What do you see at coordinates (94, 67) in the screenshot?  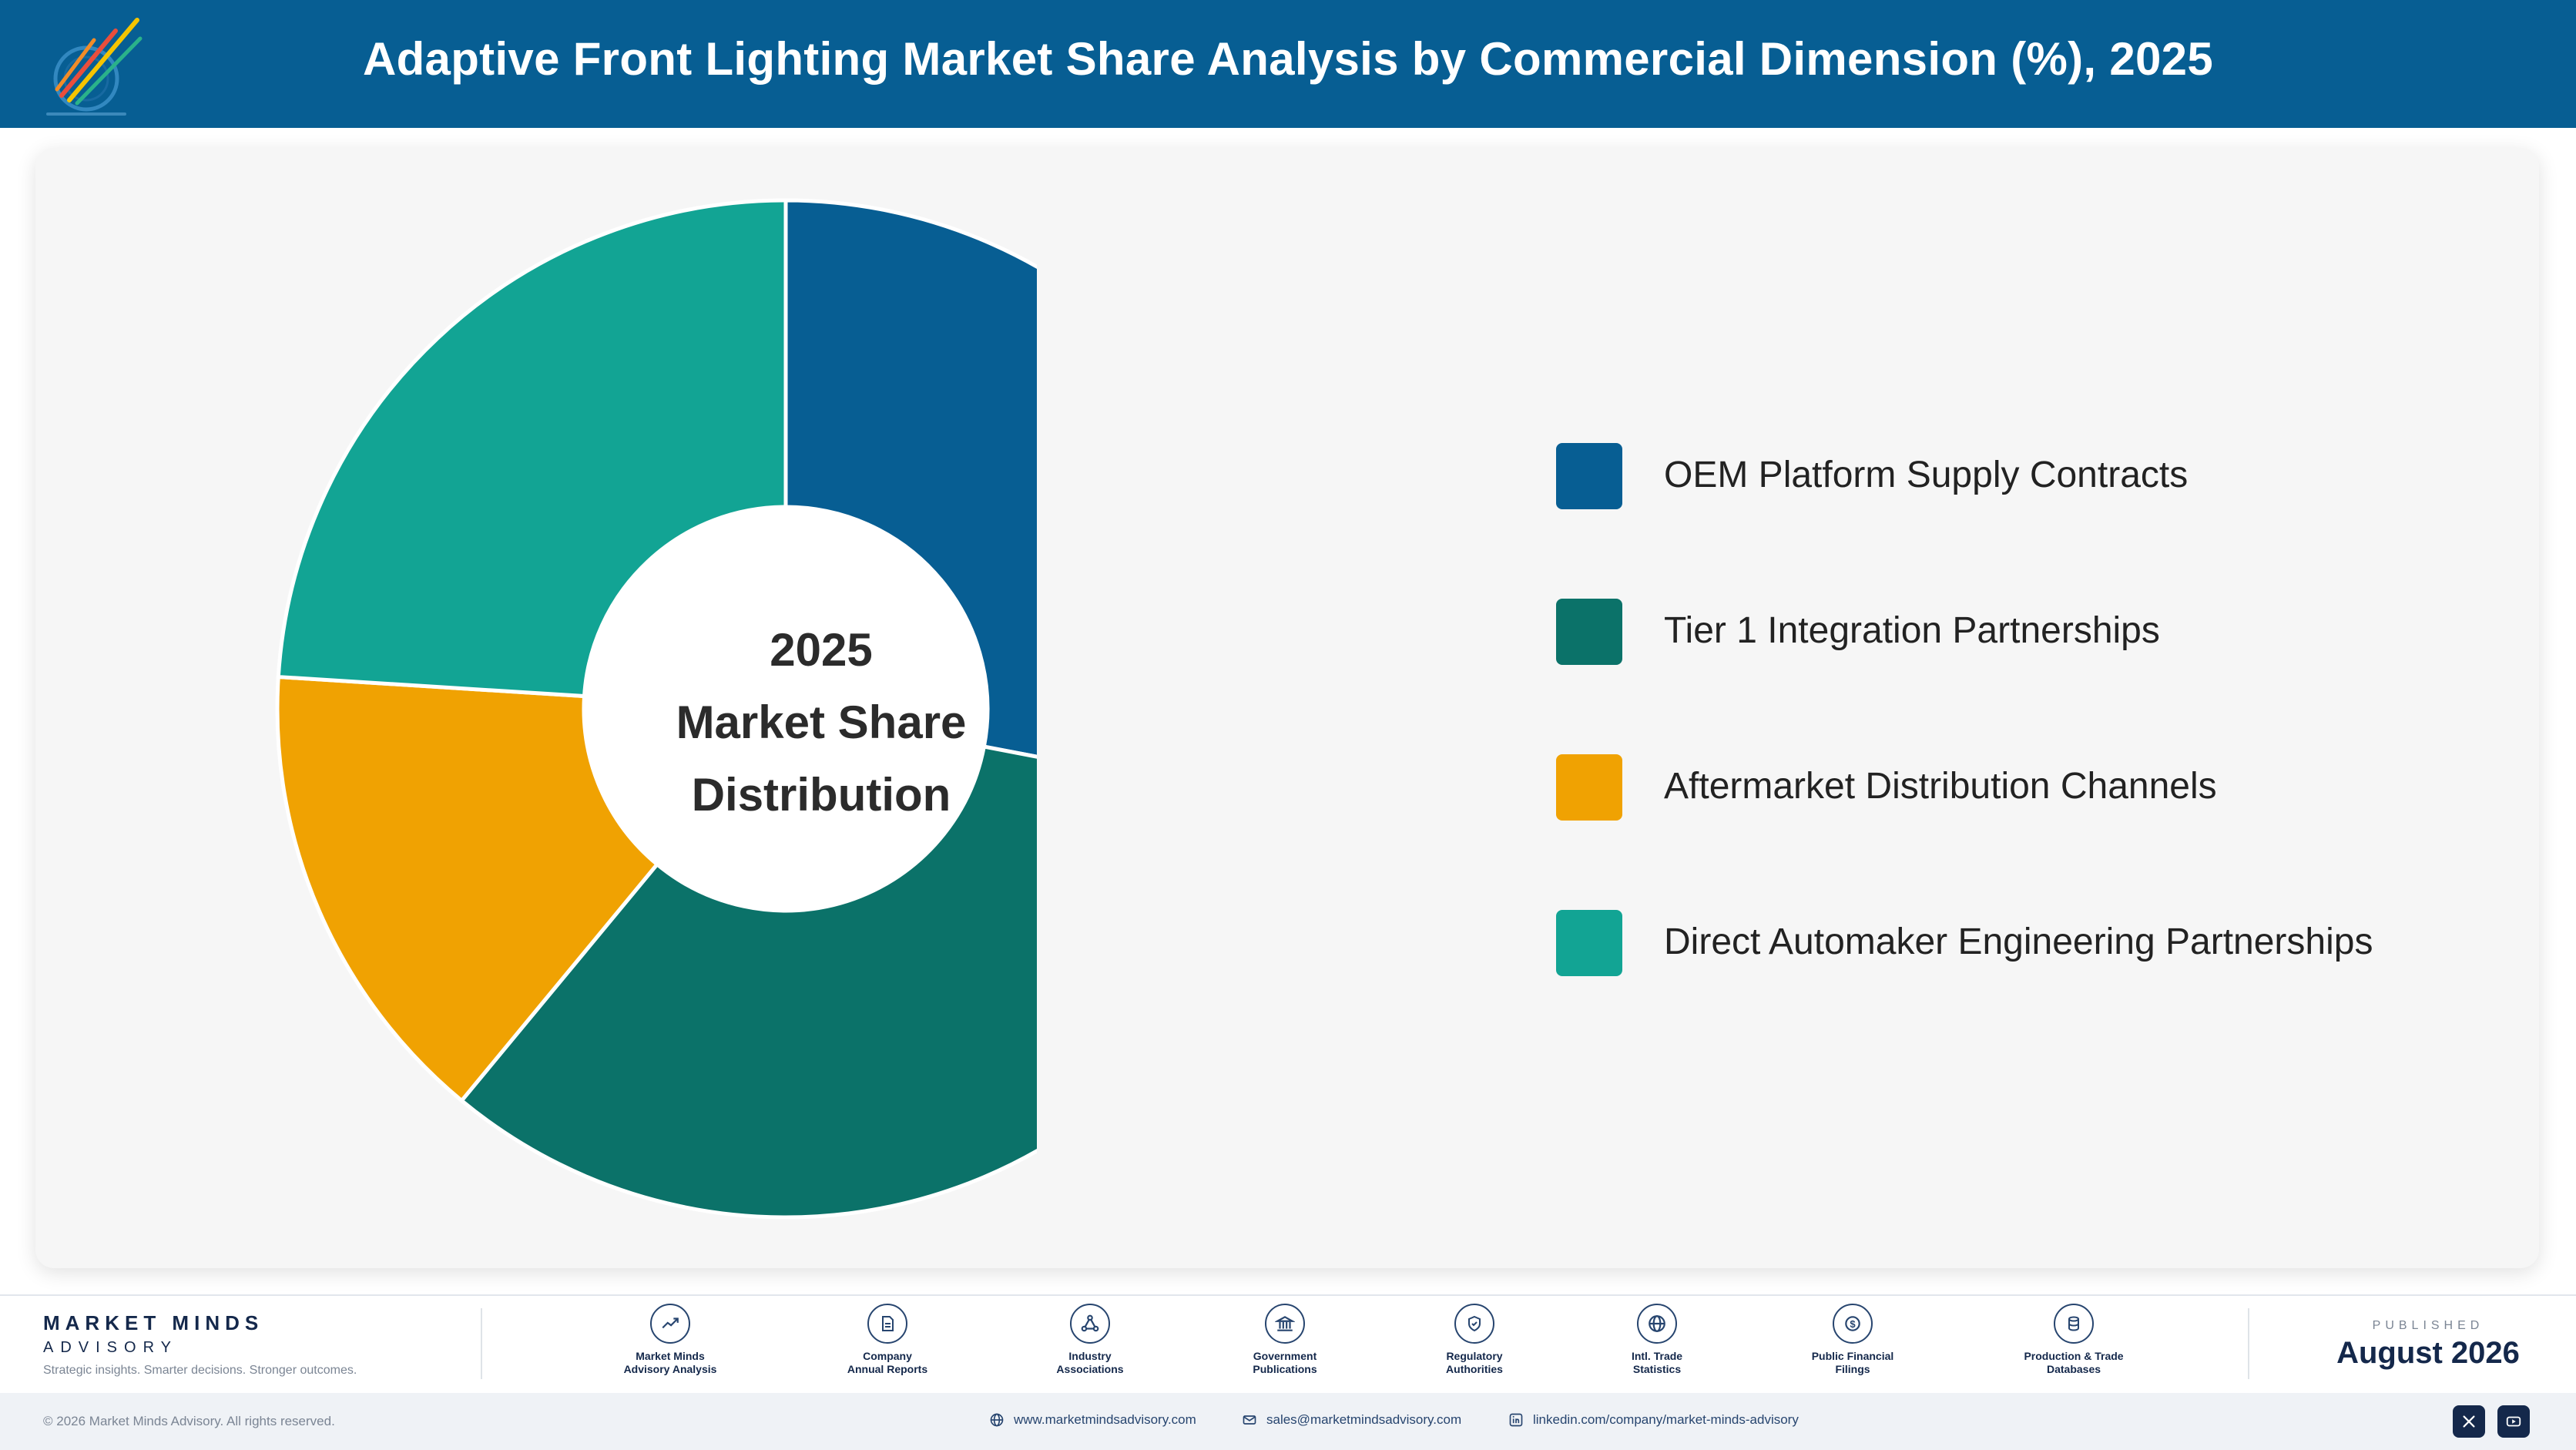 I see `company-logo` at bounding box center [94, 67].